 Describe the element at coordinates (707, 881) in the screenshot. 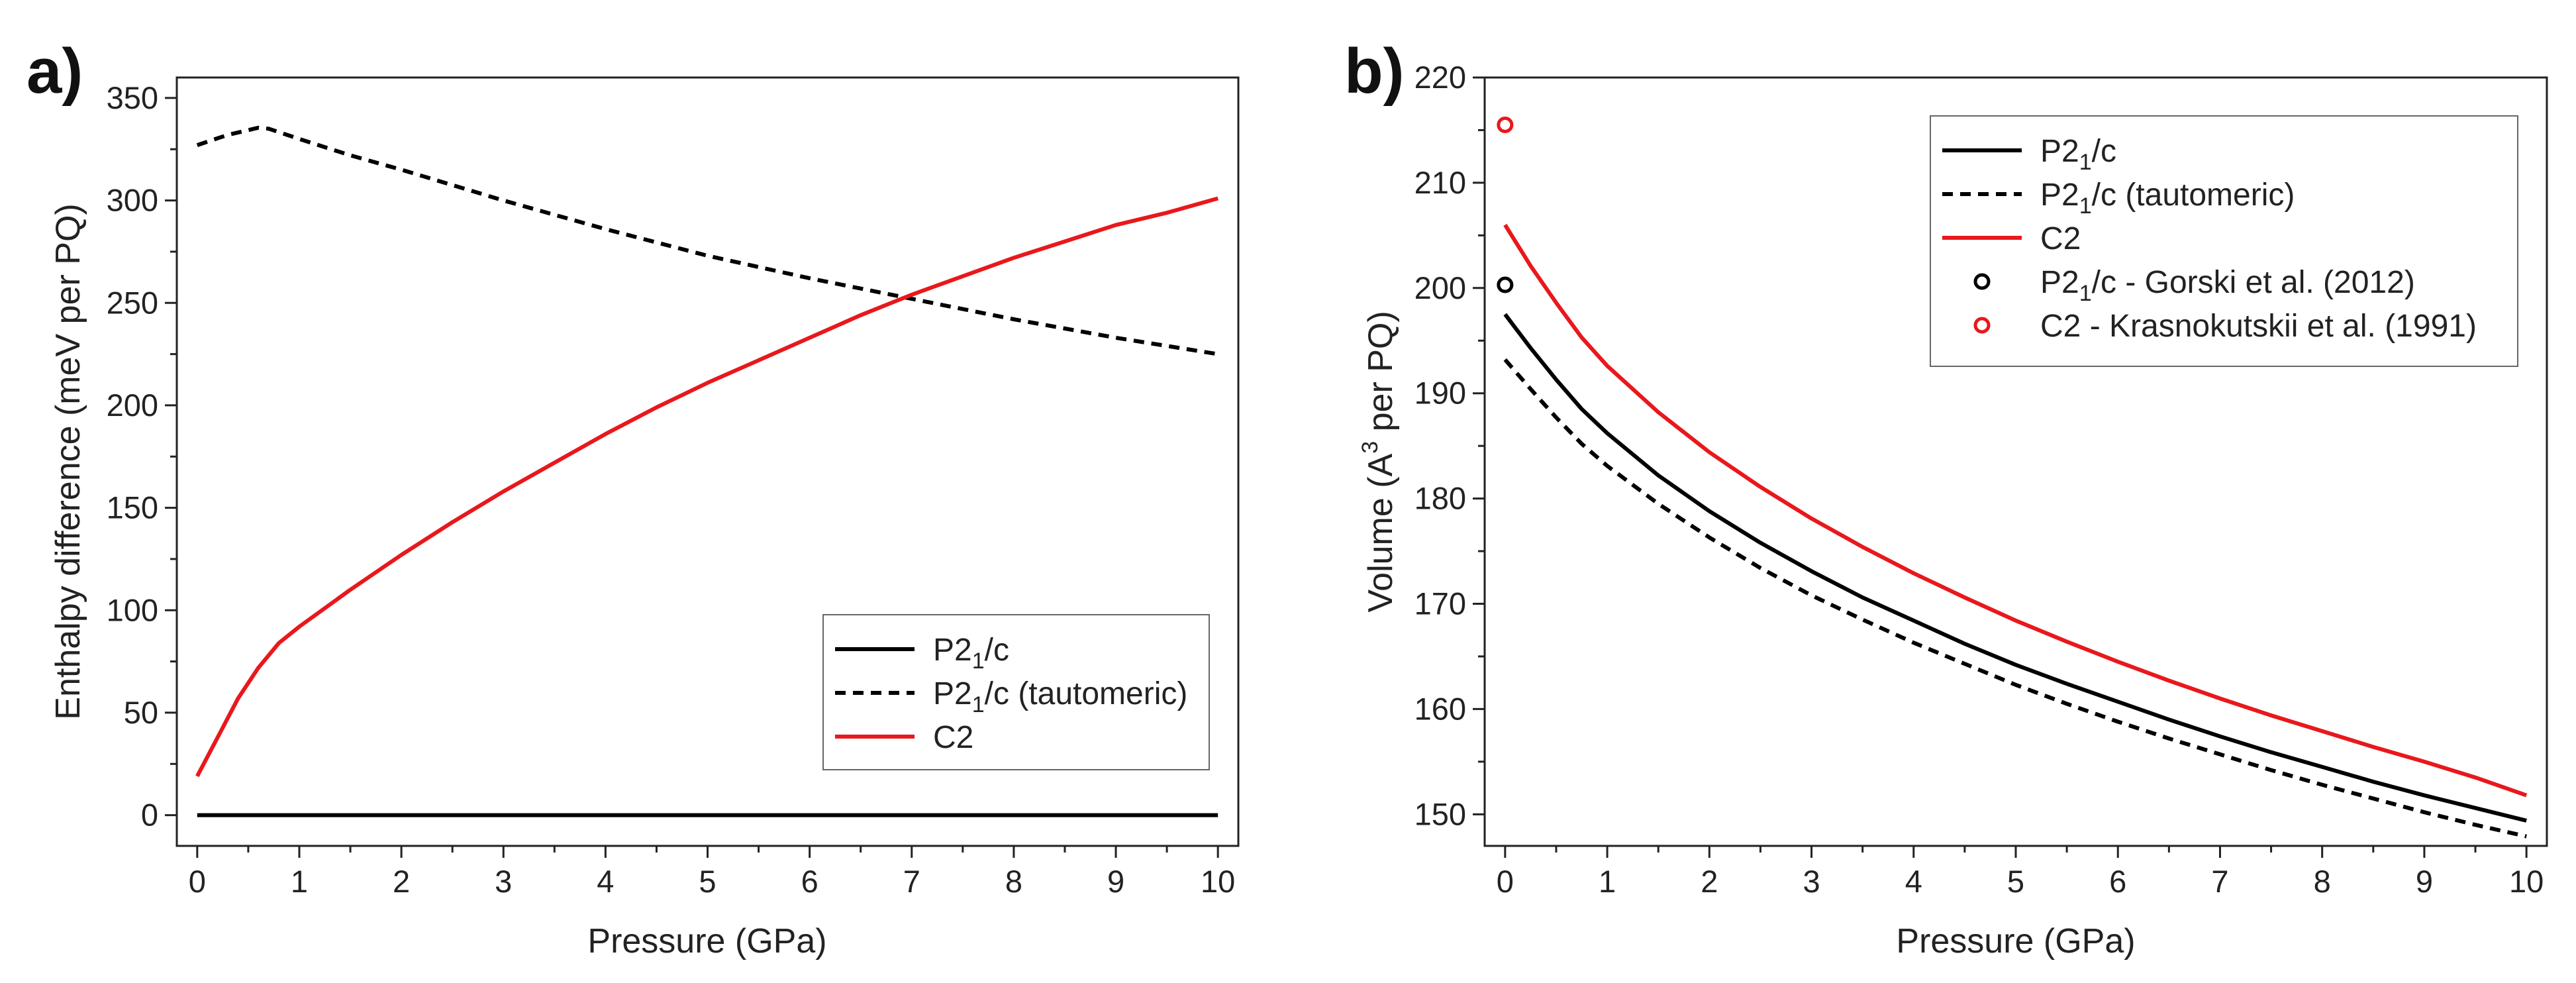

I see `a-x-tick-label: 5` at that location.